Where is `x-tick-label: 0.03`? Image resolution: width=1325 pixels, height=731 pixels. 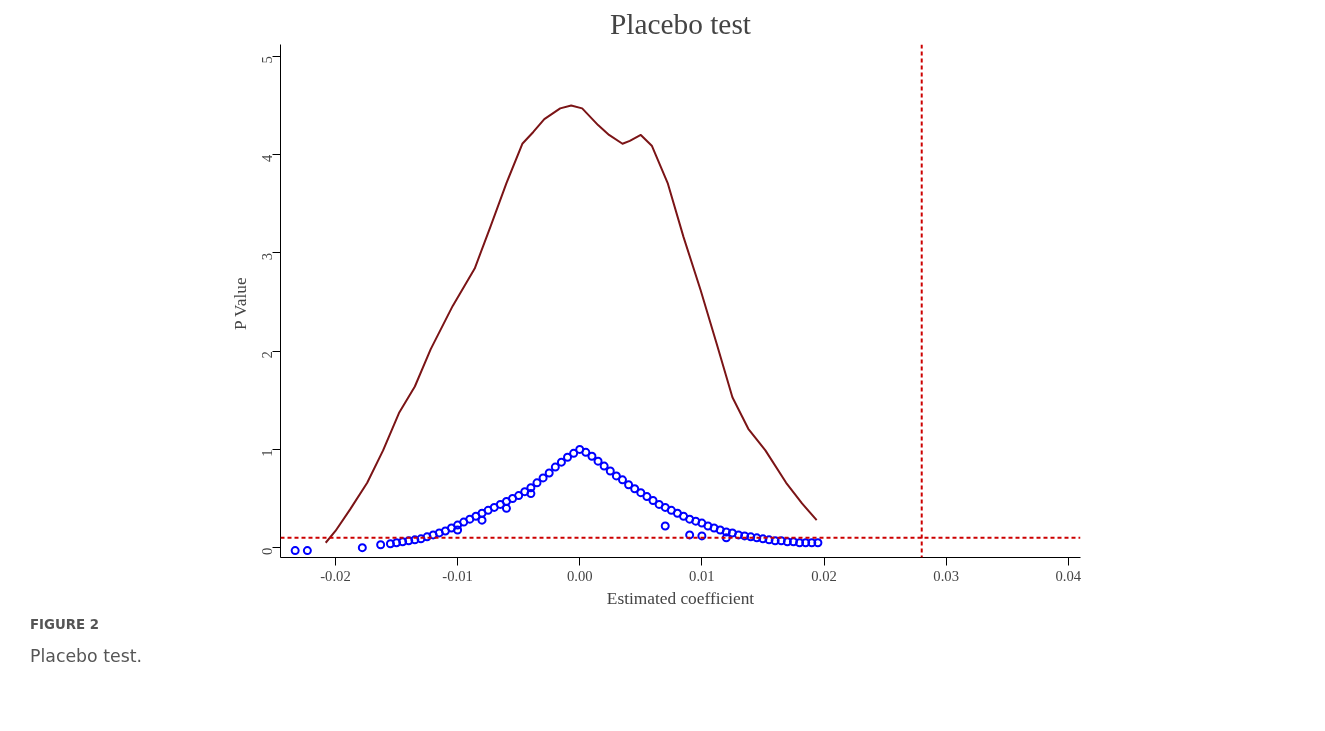 x-tick-label: 0.03 is located at coordinates (946, 575).